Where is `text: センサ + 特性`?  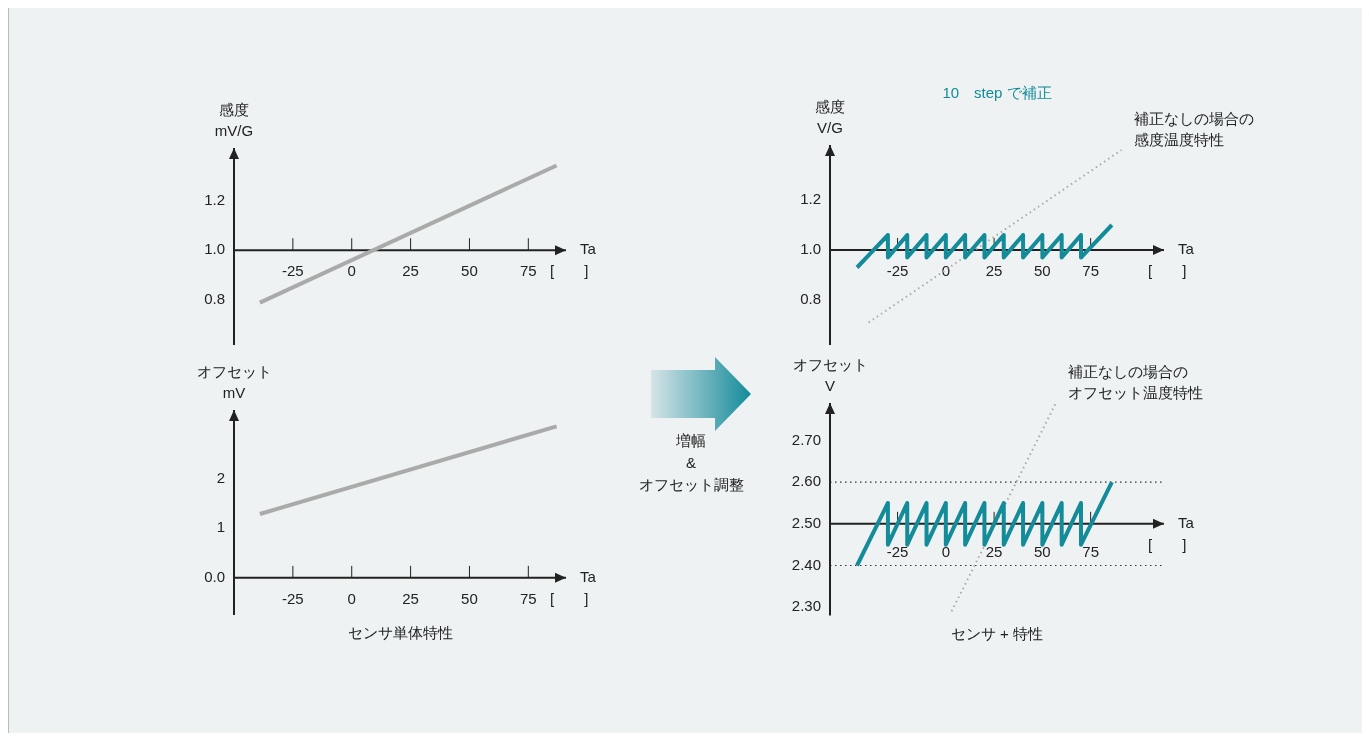
text: センサ + 特性 is located at coordinates (997, 633).